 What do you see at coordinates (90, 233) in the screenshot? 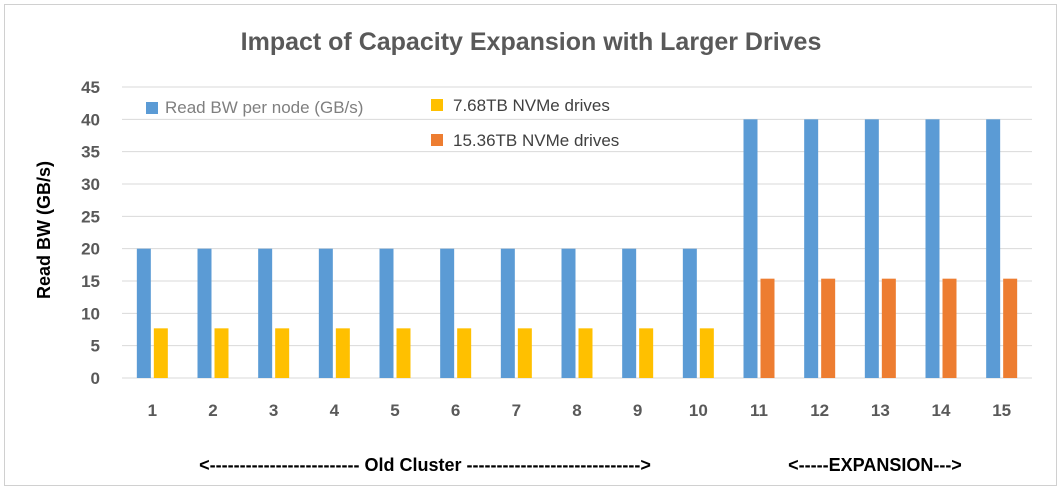
I see `y-axis-ticks: 0 5 10 15 20 25 30 35 40 45` at bounding box center [90, 233].